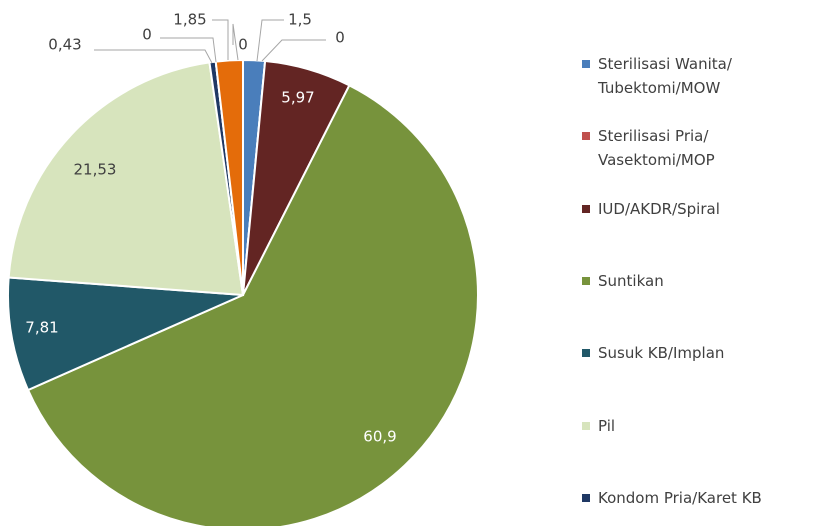  I want to click on data-label: 5,97, so click(297, 98).